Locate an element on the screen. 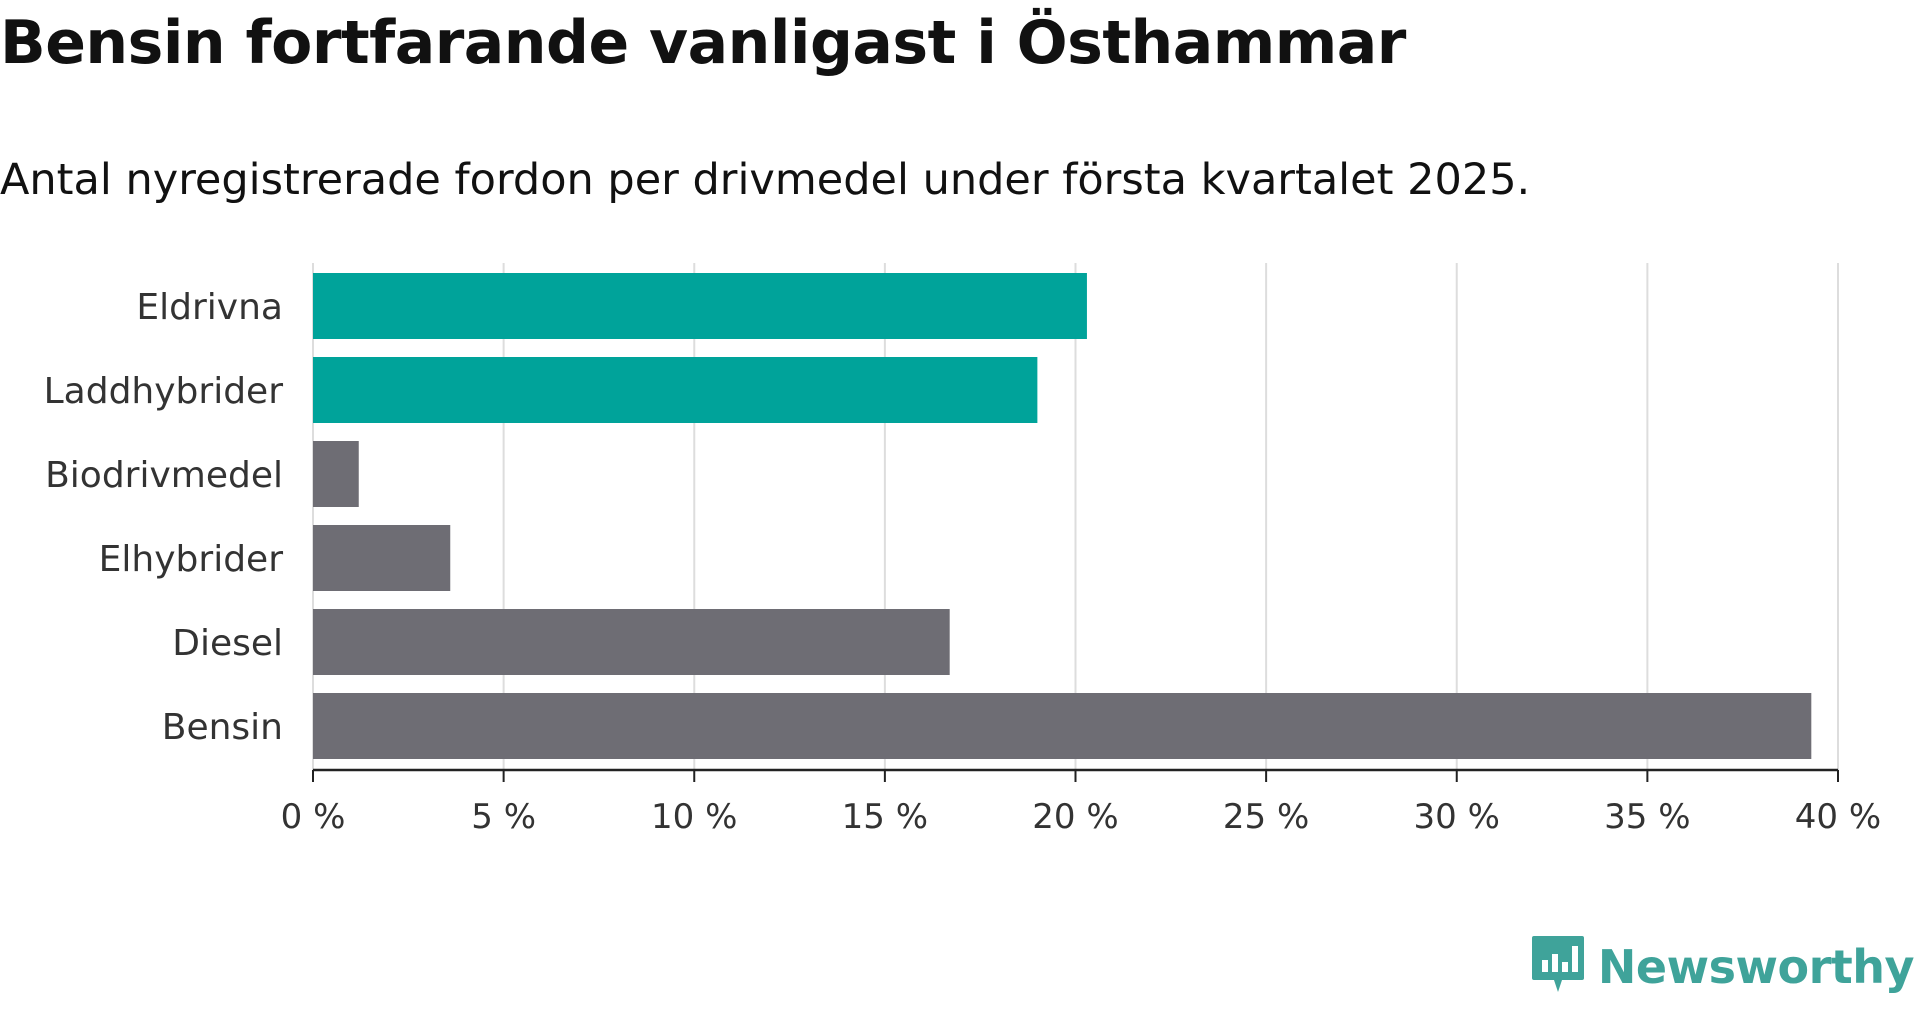  x-tick-label: 5 % is located at coordinates (503, 817).